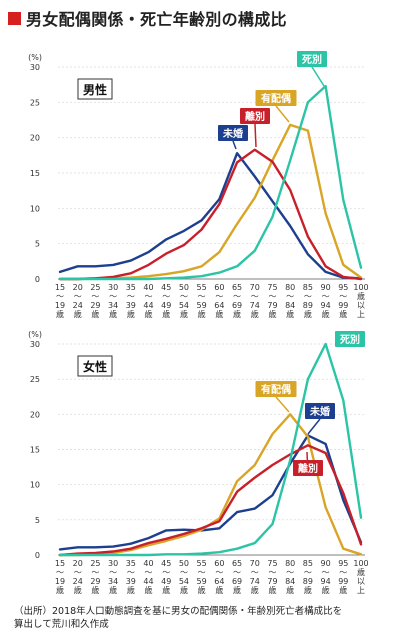 The width and height of the screenshot is (405, 640). What do you see at coordinates (148, 305) in the screenshot?
I see `male-x-tick-label: 44` at bounding box center [148, 305].